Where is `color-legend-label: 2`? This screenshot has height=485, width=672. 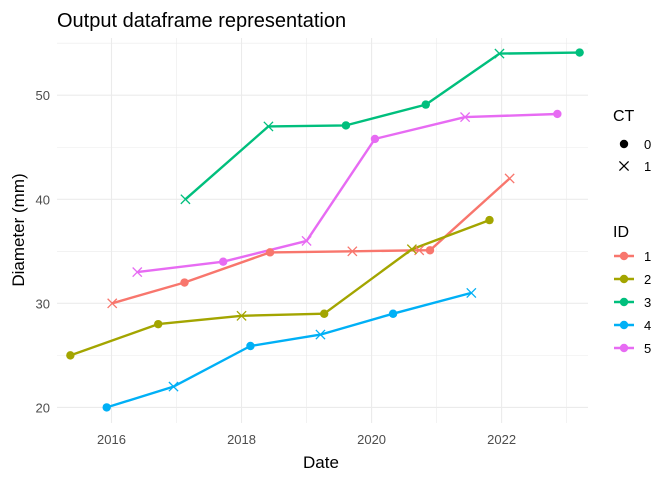 color-legend-label: 2 is located at coordinates (647, 279).